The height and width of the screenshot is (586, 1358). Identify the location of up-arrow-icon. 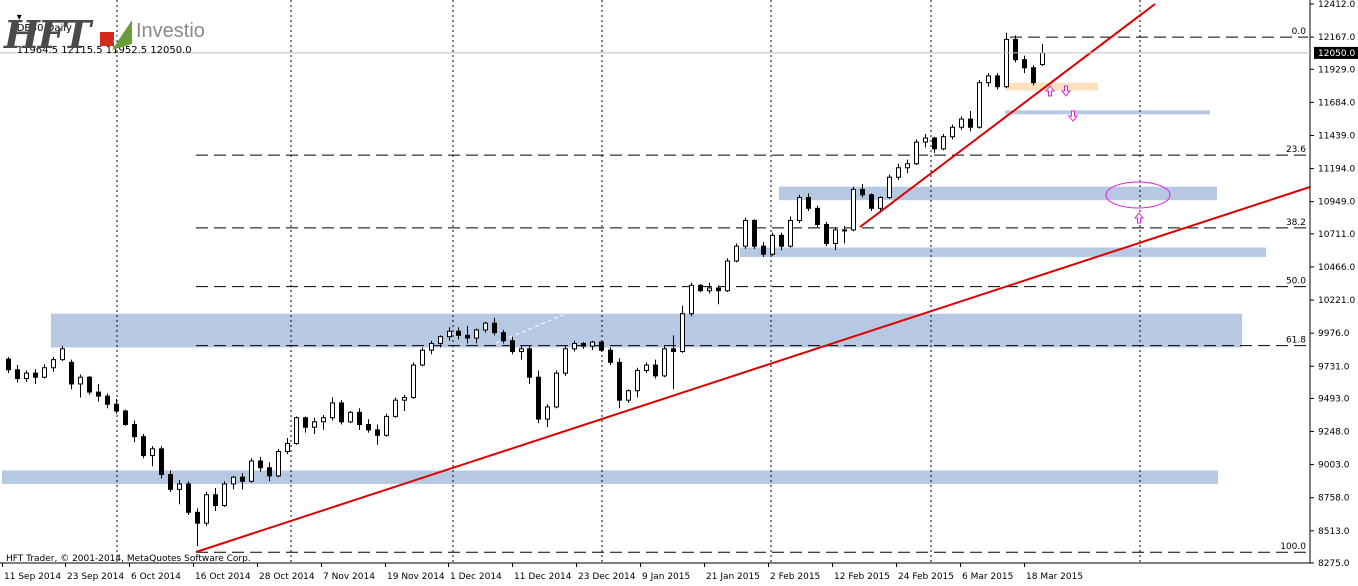
(1139, 218).